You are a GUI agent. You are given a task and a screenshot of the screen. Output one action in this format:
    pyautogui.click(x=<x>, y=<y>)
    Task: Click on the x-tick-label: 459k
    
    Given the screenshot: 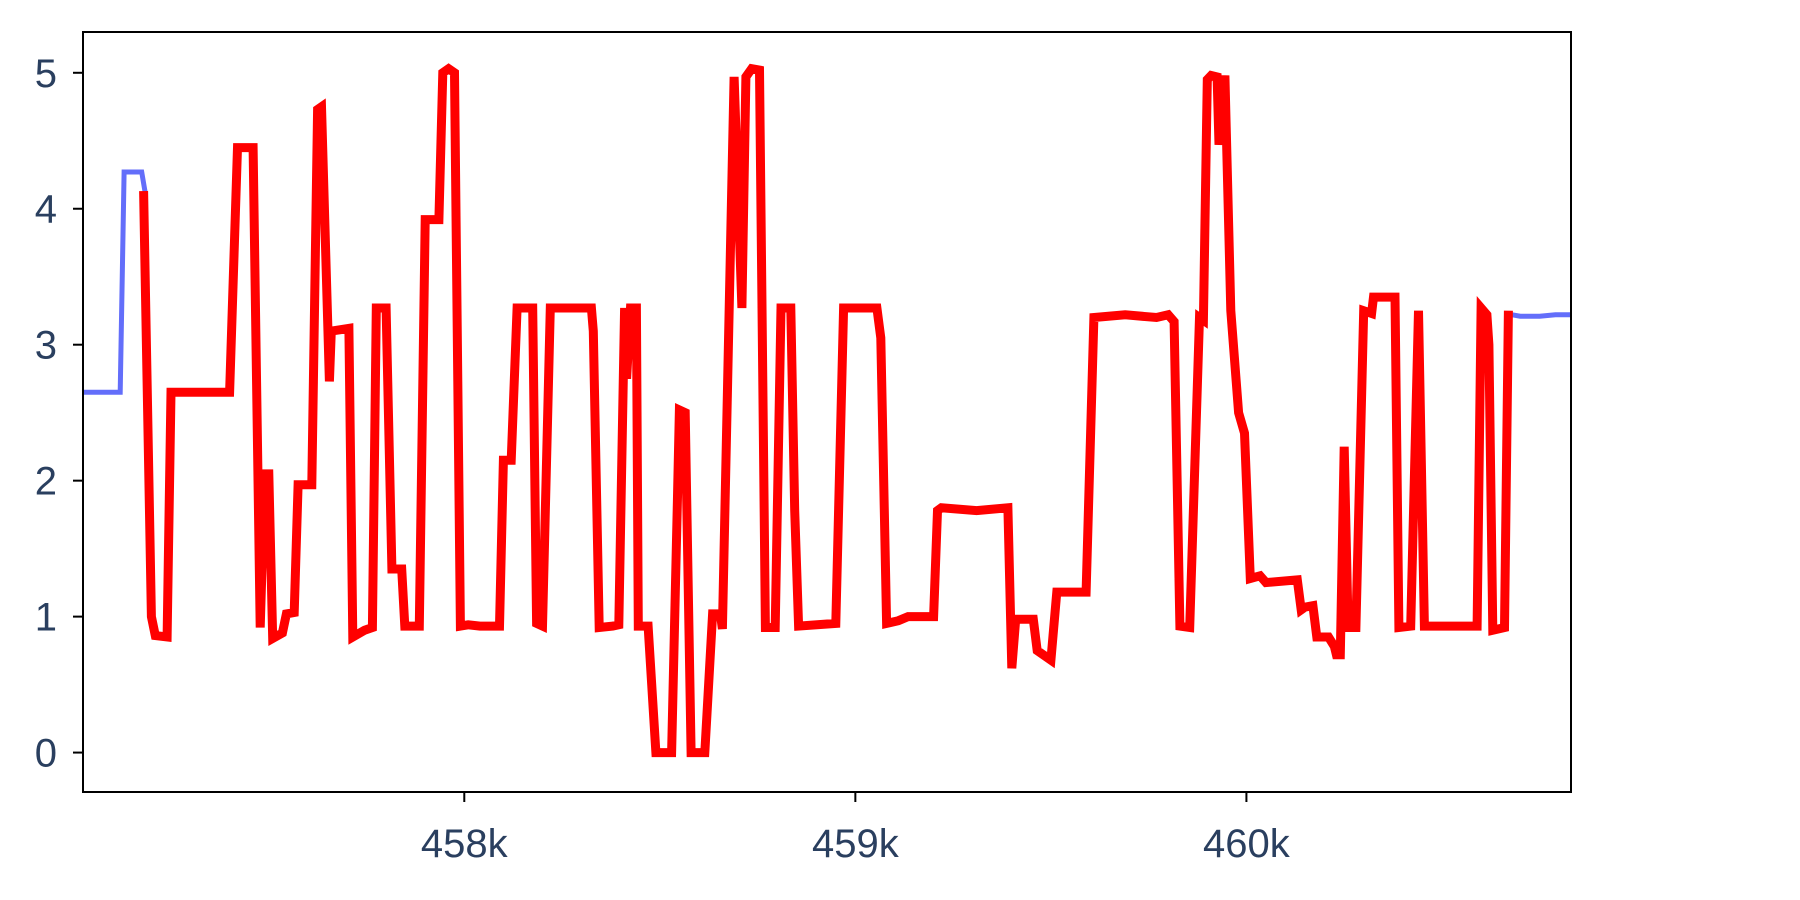 What is the action you would take?
    pyautogui.click(x=856, y=844)
    